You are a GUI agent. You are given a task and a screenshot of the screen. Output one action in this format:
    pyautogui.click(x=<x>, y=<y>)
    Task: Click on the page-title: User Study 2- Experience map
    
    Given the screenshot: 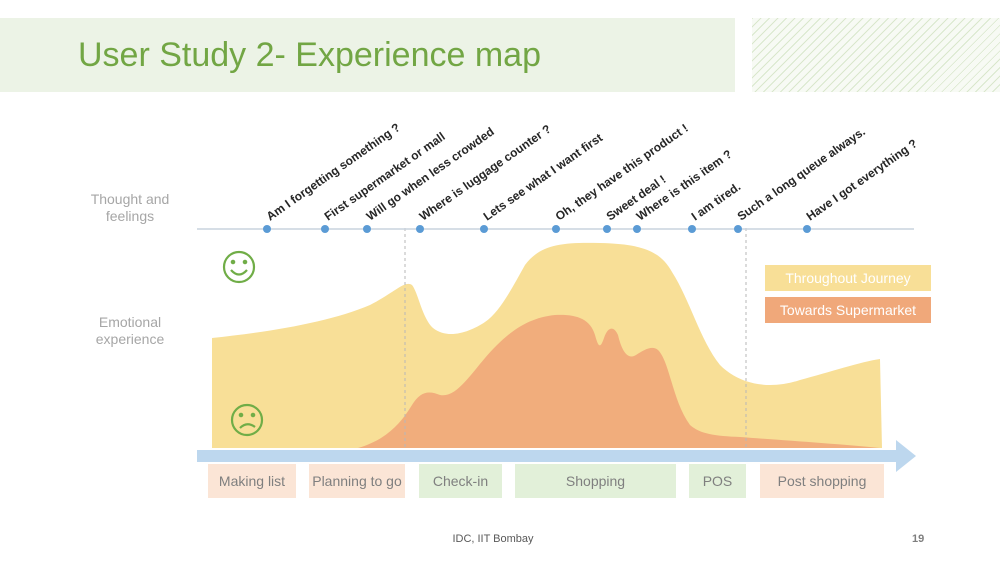 What is the action you would take?
    pyautogui.click(x=309, y=55)
    